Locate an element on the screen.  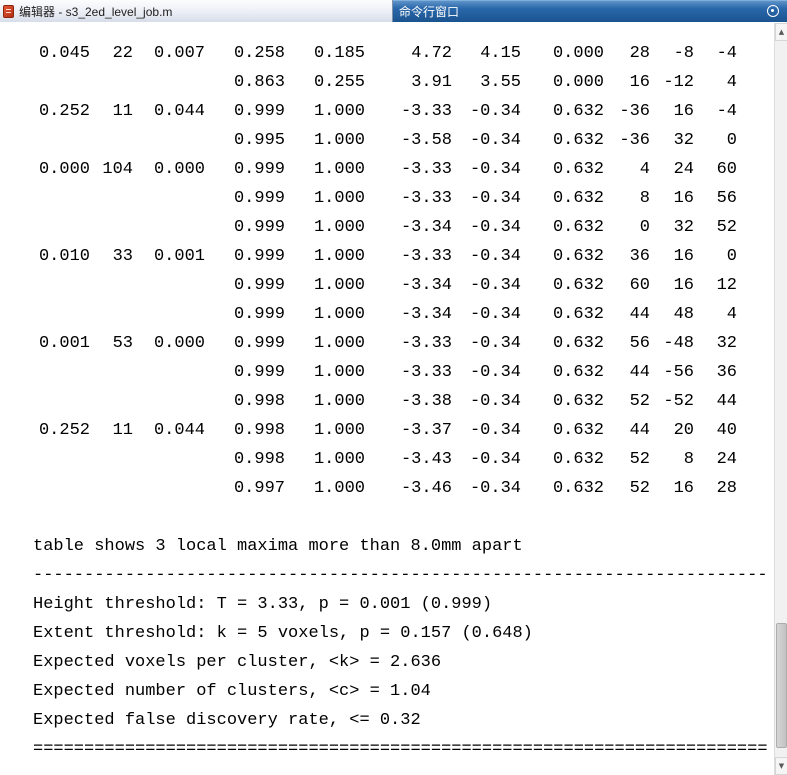
table-row: 0.997 1.000 -3.46 -0.34 0.632 52 16 28 is located at coordinates (387, 488).